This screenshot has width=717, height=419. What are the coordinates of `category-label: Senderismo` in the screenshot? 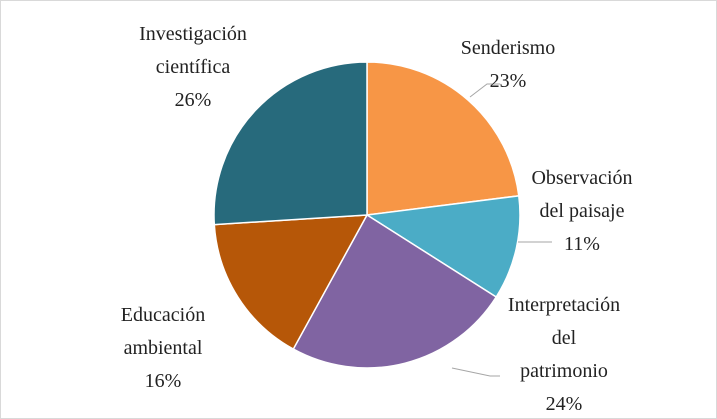 It's located at (508, 48).